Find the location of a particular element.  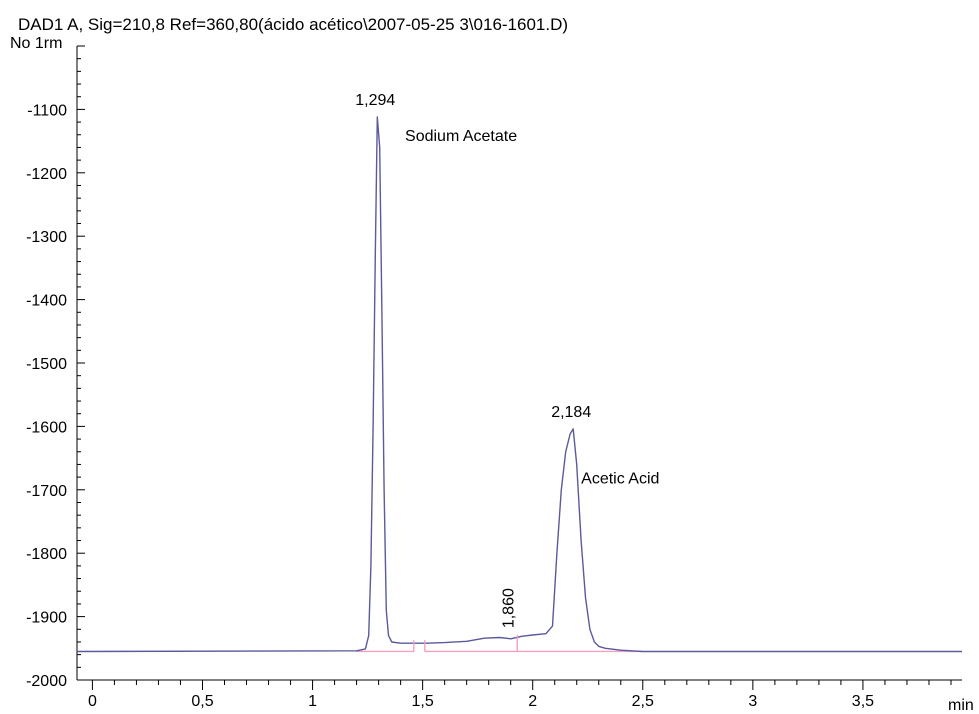

x-tick-label: 1 is located at coordinates (312, 701).